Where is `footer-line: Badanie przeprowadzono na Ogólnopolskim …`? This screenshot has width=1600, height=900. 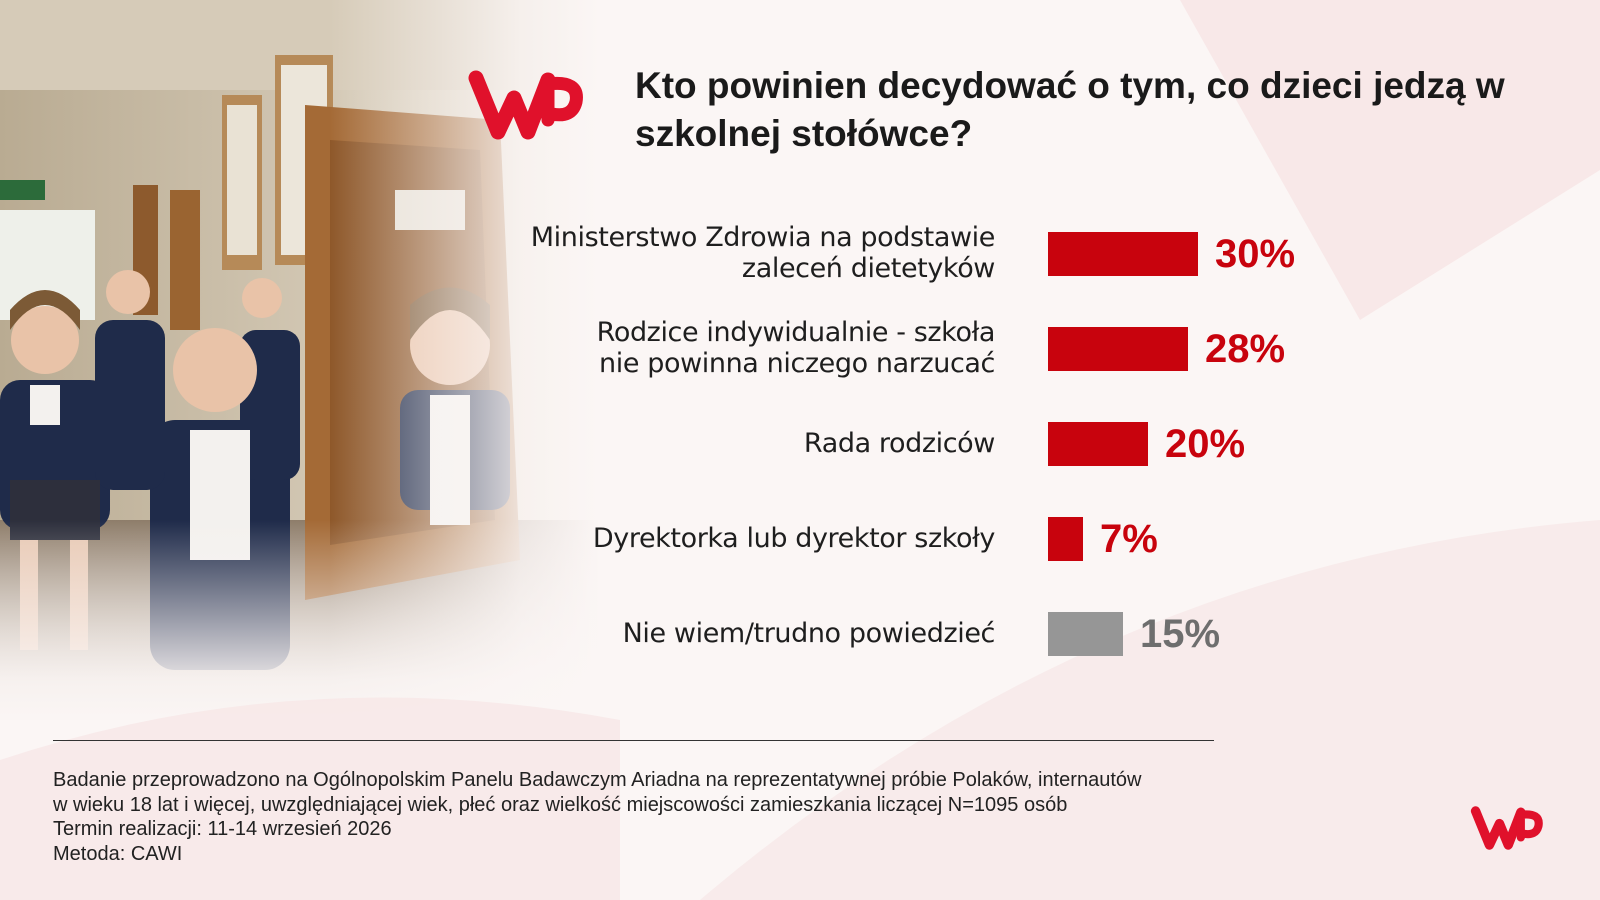
footer-line: Badanie przeprowadzono na Ogólnopolskim … is located at coordinates (597, 780).